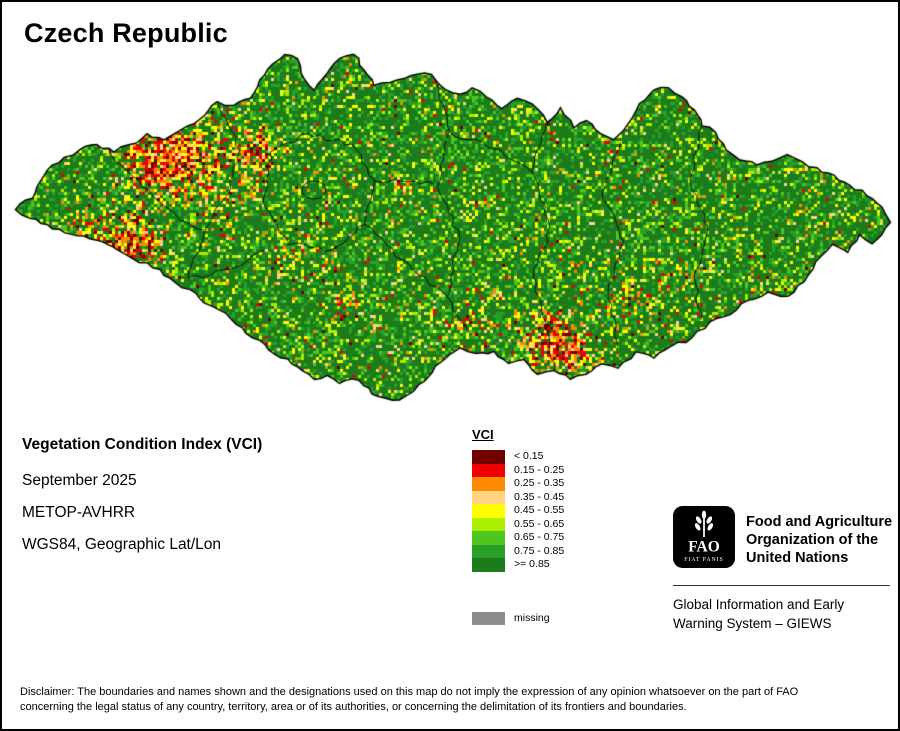 The height and width of the screenshot is (731, 900). What do you see at coordinates (781, 585) in the screenshot?
I see `fao-separator` at bounding box center [781, 585].